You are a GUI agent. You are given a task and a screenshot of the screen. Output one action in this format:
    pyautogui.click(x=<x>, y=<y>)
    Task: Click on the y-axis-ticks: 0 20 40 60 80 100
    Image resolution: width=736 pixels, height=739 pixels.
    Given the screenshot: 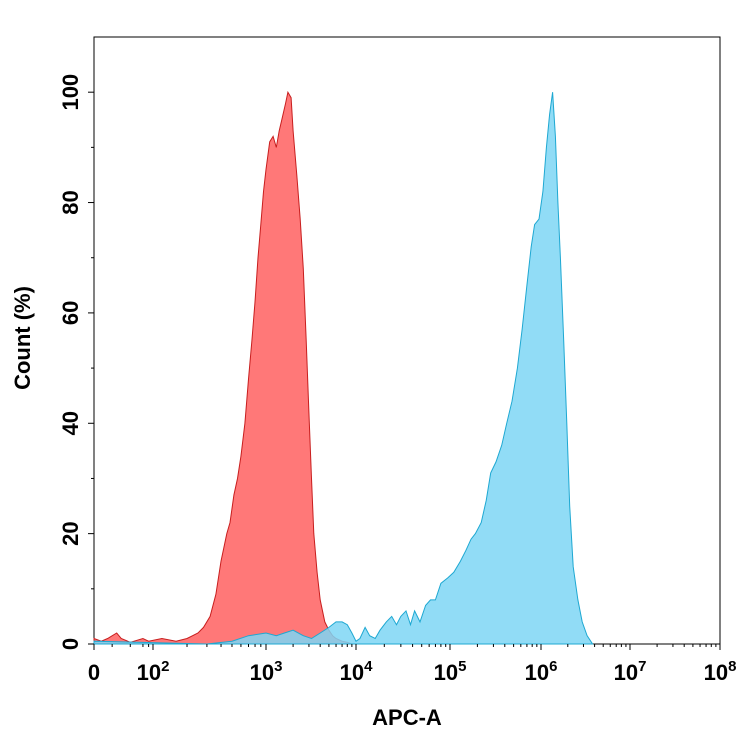 What is the action you would take?
    pyautogui.click(x=76, y=362)
    